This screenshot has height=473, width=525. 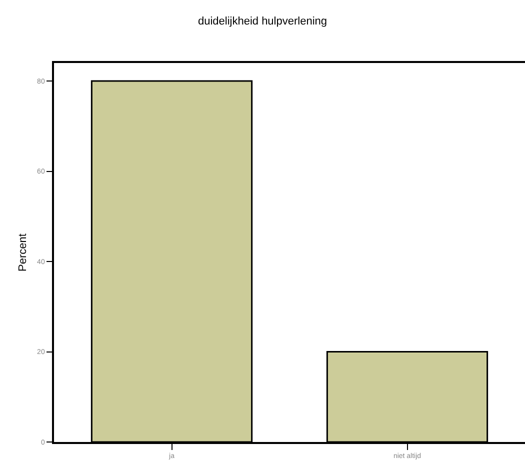 I want to click on chart-title: duidelijkheid hulpverlening, so click(x=263, y=21).